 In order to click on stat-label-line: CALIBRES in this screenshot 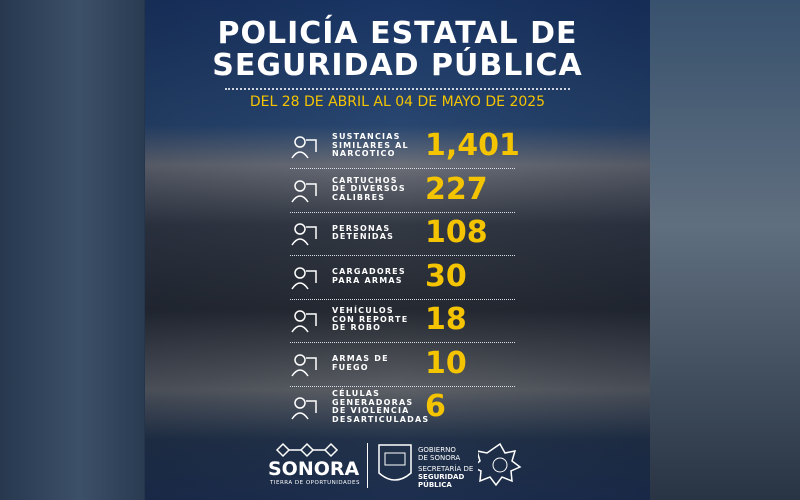, I will do `click(359, 197)`.